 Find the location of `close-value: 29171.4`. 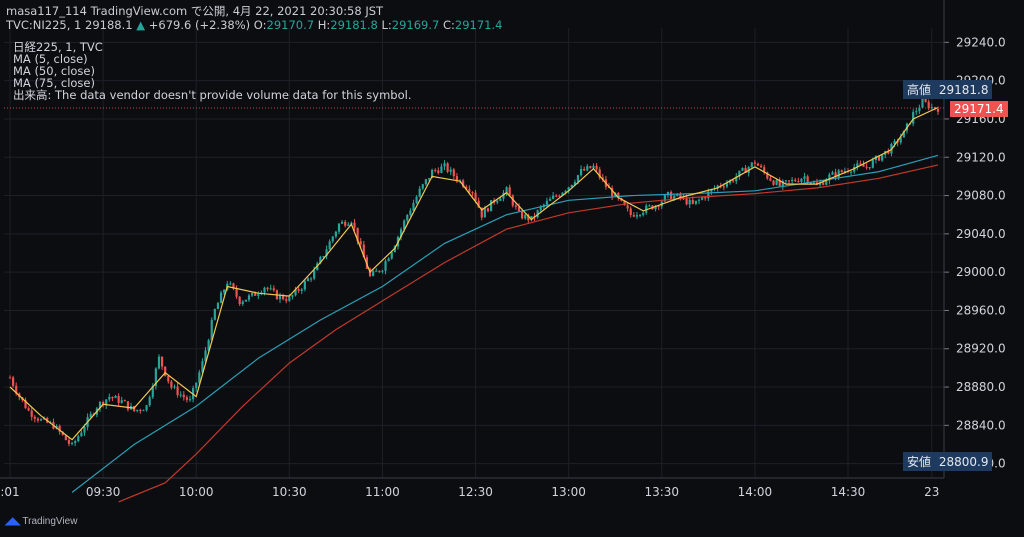

close-value: 29171.4 is located at coordinates (478, 25).